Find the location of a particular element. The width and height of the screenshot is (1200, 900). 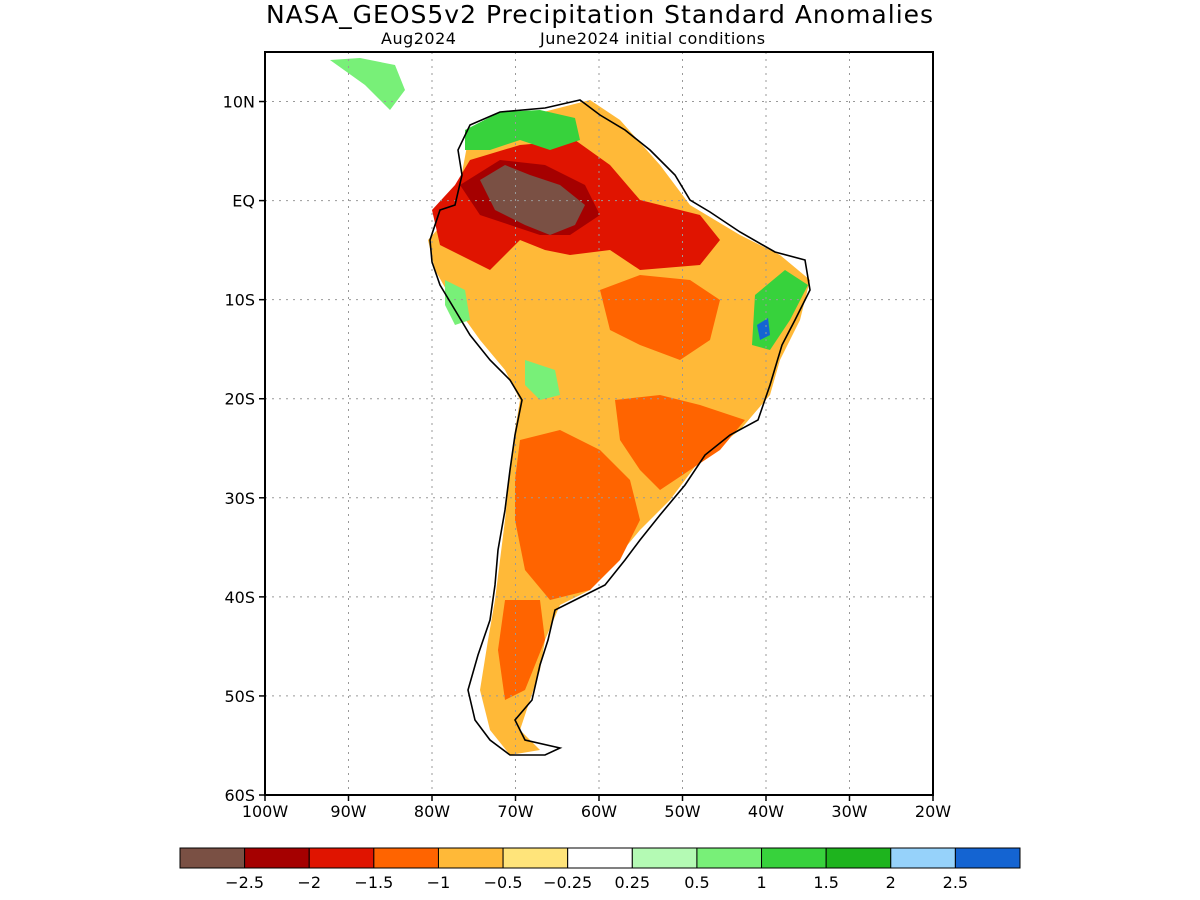

dry-se-brazil is located at coordinates (680, 442).